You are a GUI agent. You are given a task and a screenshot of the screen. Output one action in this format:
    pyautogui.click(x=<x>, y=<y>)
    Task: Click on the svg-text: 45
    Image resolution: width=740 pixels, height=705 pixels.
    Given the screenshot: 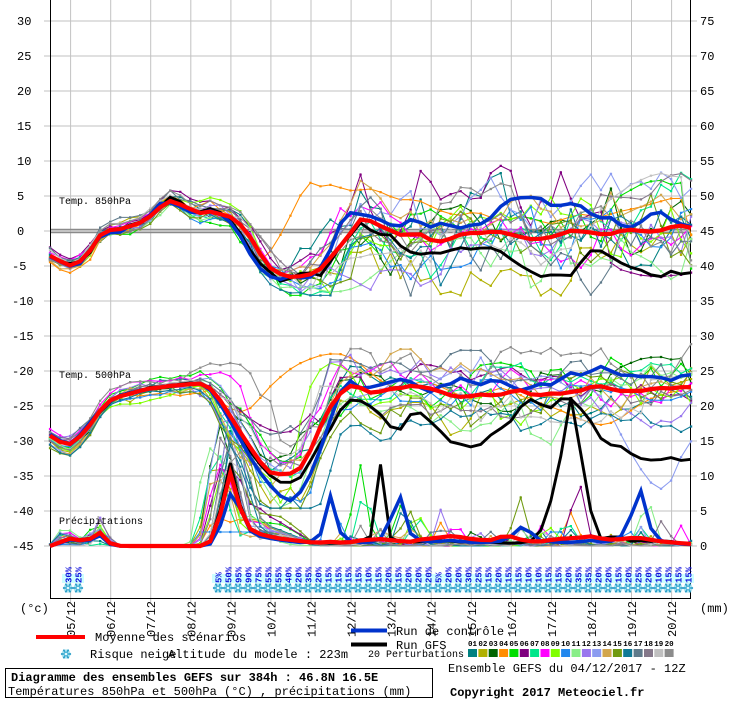 What is the action you would take?
    pyautogui.click(x=707, y=232)
    